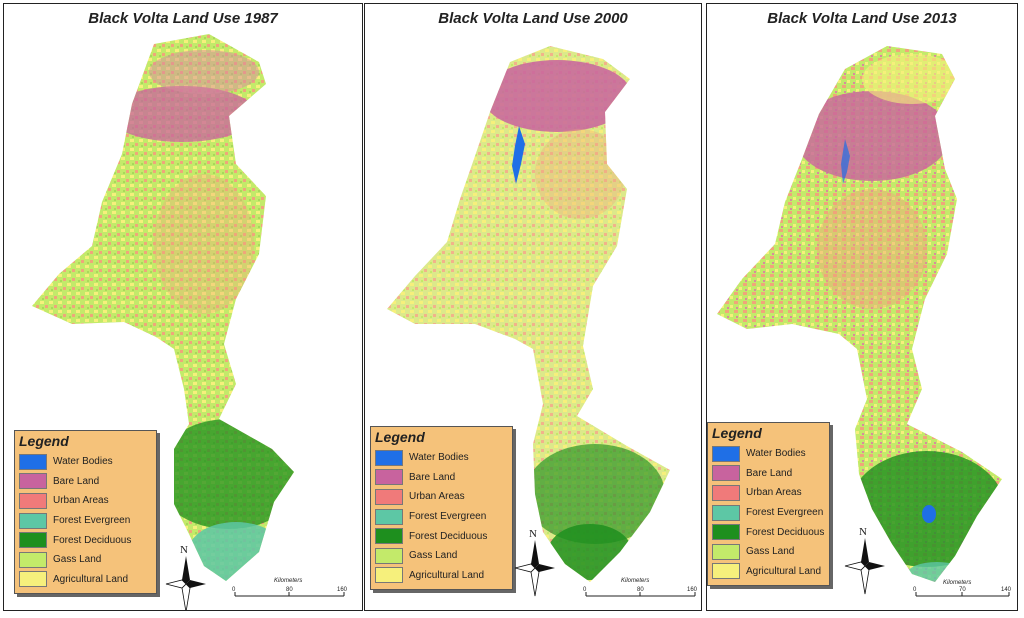 Image resolution: width=1024 pixels, height=618 pixels. What do you see at coordinates (862, 18) in the screenshot?
I see `map-title: Black Volta Land Use 2013` at bounding box center [862, 18].